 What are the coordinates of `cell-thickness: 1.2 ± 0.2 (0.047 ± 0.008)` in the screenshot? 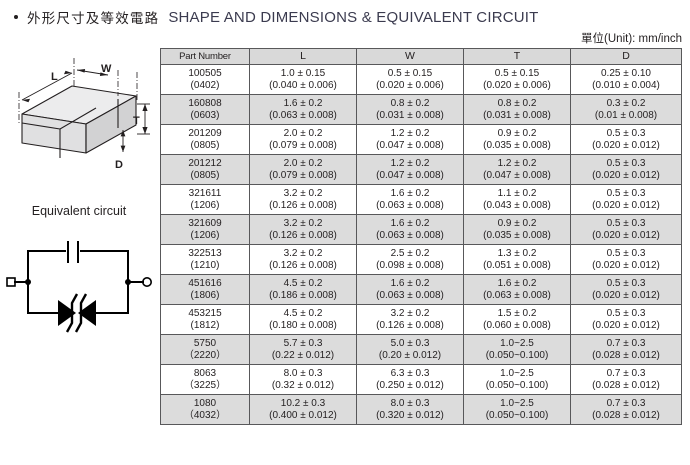 It's located at (517, 169).